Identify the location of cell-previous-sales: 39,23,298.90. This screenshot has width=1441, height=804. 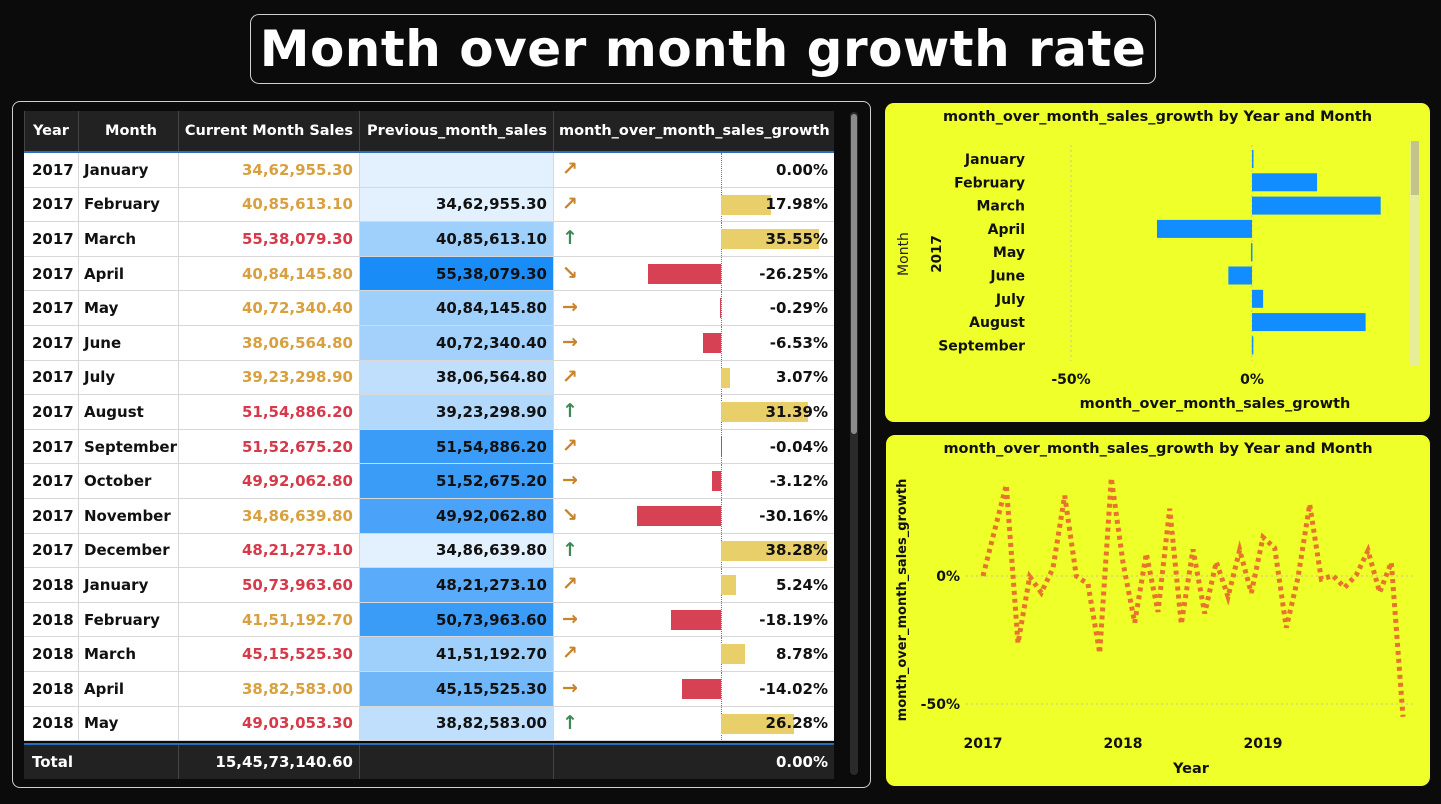
(456, 412).